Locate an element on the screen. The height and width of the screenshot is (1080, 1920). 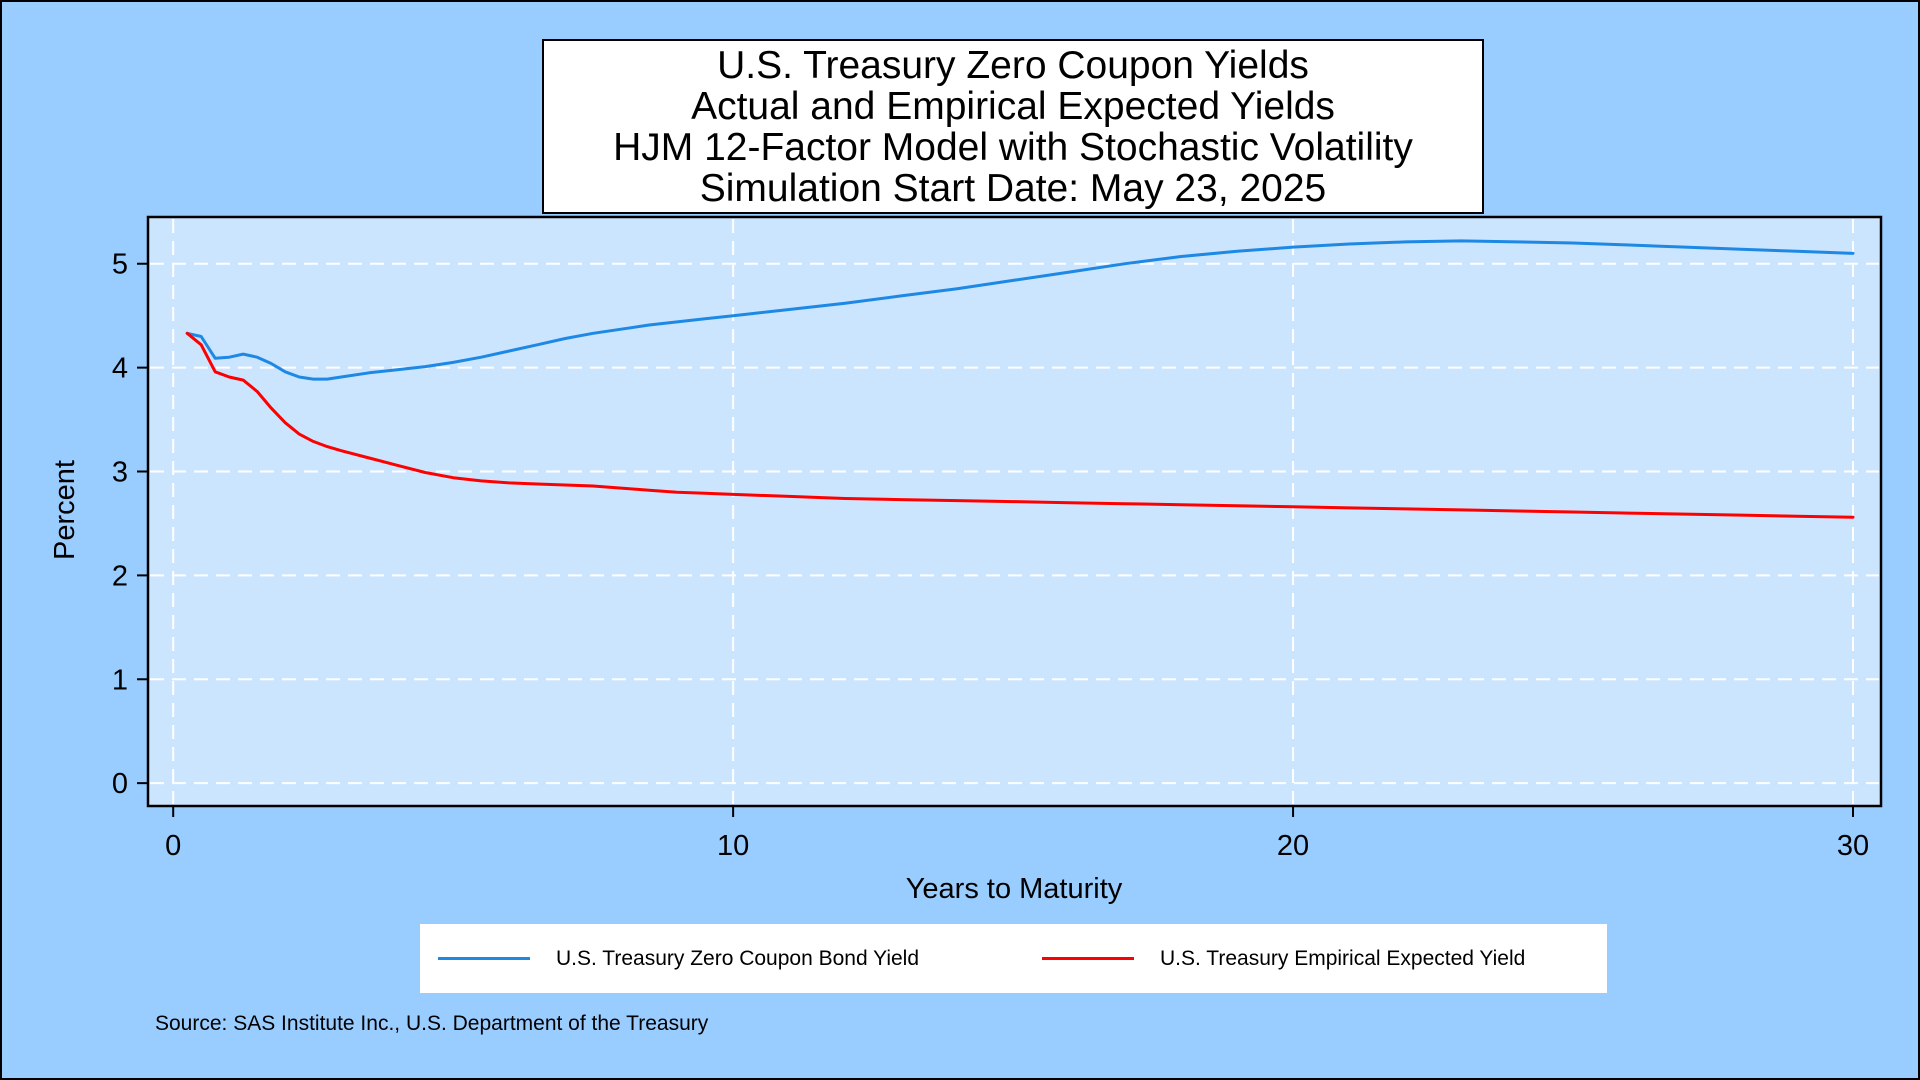
legend-swatch-actual is located at coordinates (484, 958).